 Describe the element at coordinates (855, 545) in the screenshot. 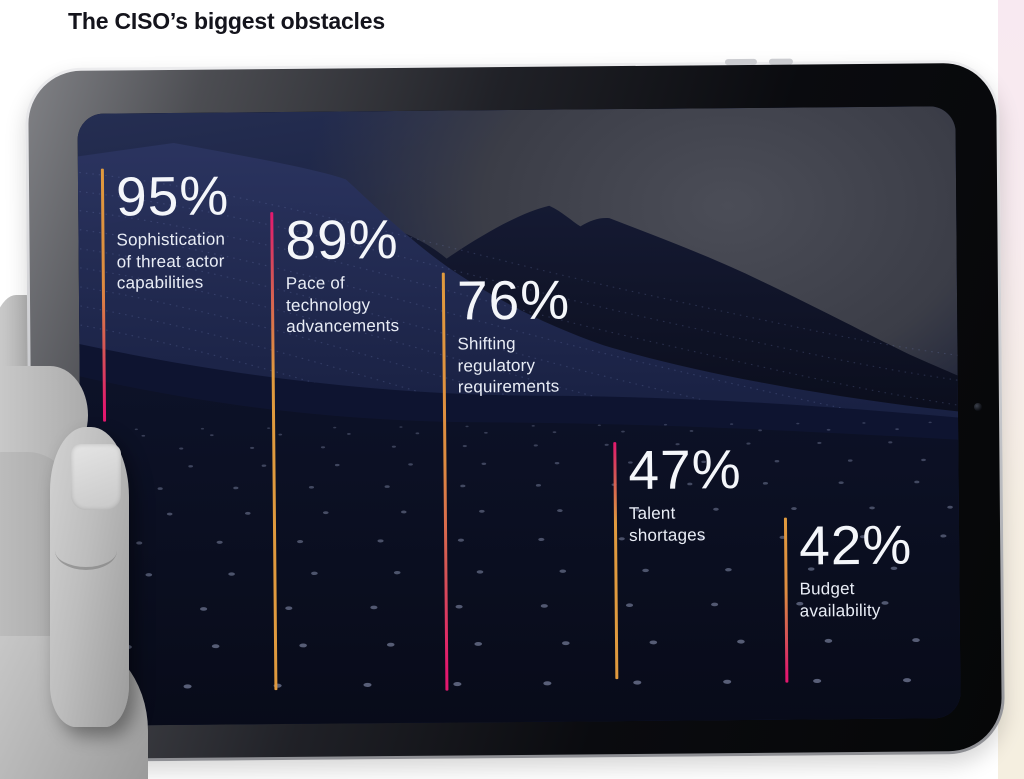

I see `stat-value: 42%` at that location.